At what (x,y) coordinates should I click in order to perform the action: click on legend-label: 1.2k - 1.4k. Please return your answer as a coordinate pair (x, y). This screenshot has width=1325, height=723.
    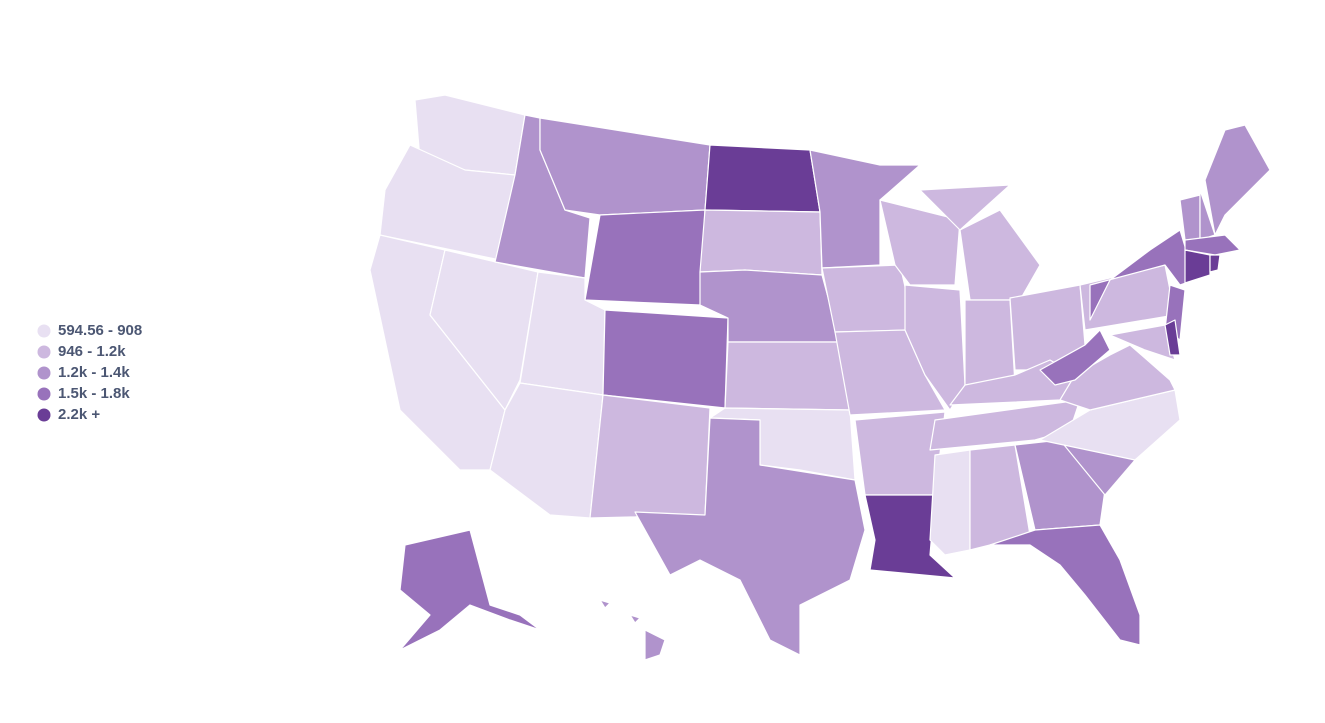
    Looking at the image, I should click on (94, 372).